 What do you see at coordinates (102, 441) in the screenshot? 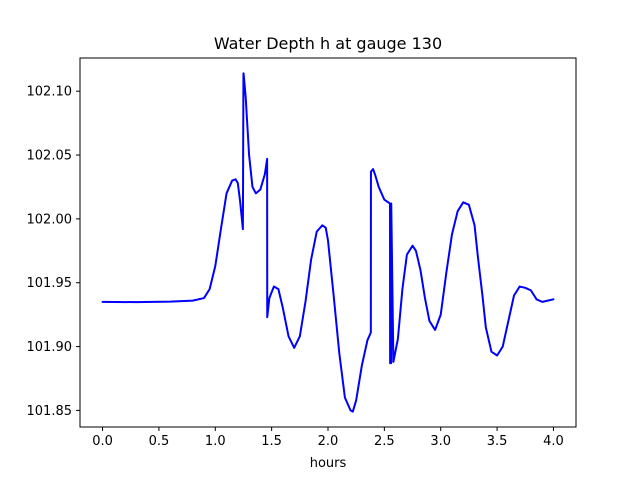
I see `x-tick-label: 0.0` at bounding box center [102, 441].